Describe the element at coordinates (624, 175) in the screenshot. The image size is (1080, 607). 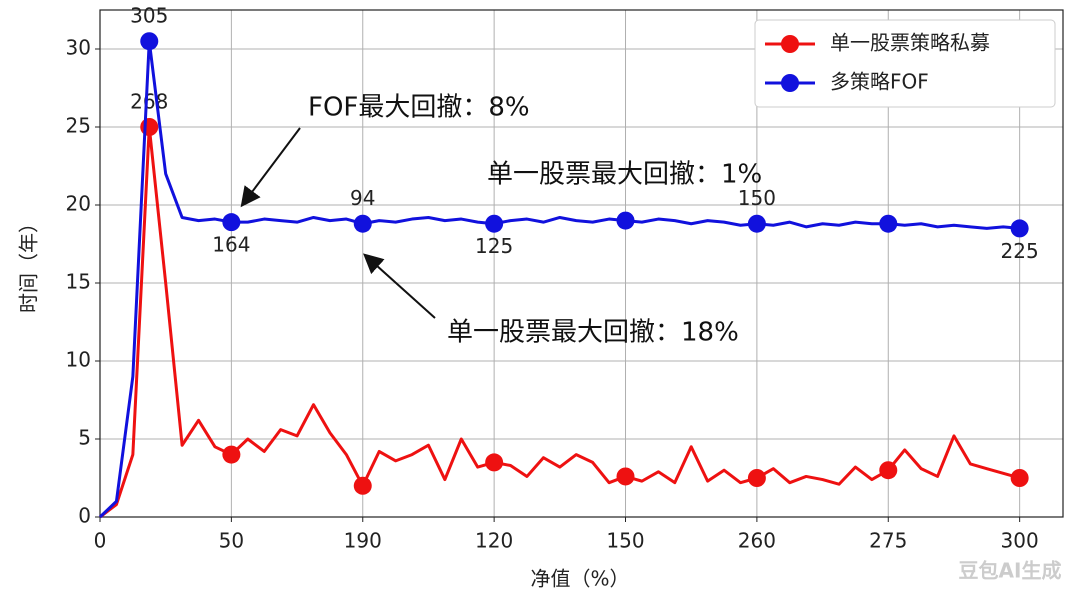
I see `annotation: 单一股票最大回撤：1%` at that location.